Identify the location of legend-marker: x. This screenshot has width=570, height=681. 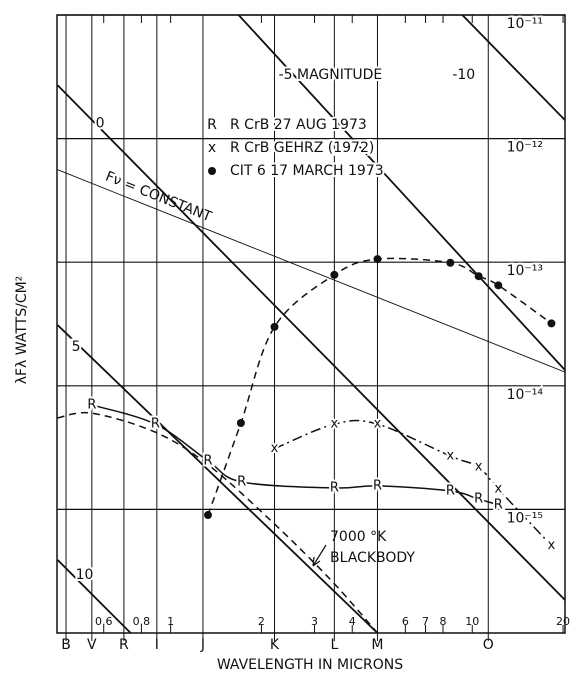
(212, 148).